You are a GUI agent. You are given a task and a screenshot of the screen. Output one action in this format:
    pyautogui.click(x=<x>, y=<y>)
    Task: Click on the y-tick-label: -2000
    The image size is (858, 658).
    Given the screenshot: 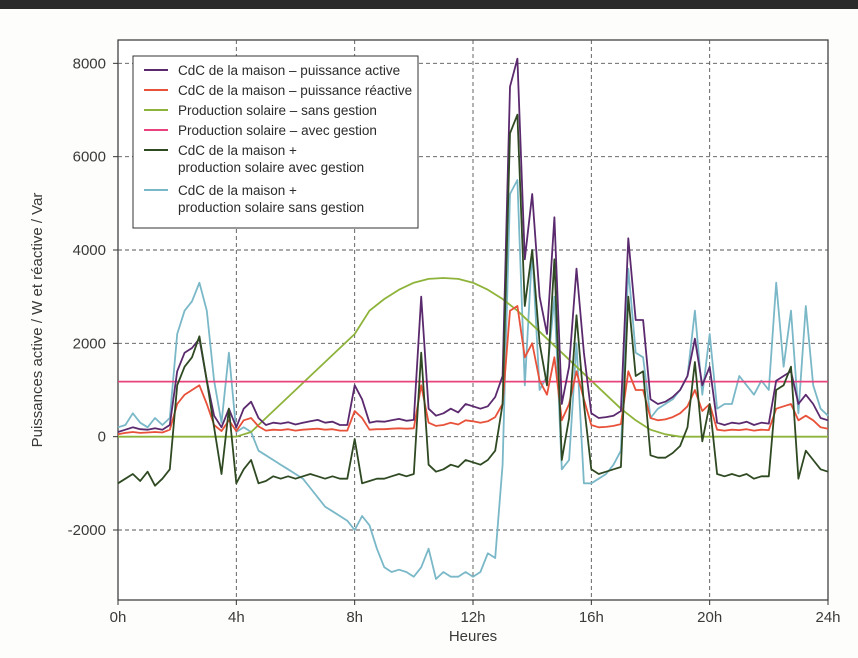 What is the action you would take?
    pyautogui.click(x=87, y=530)
    